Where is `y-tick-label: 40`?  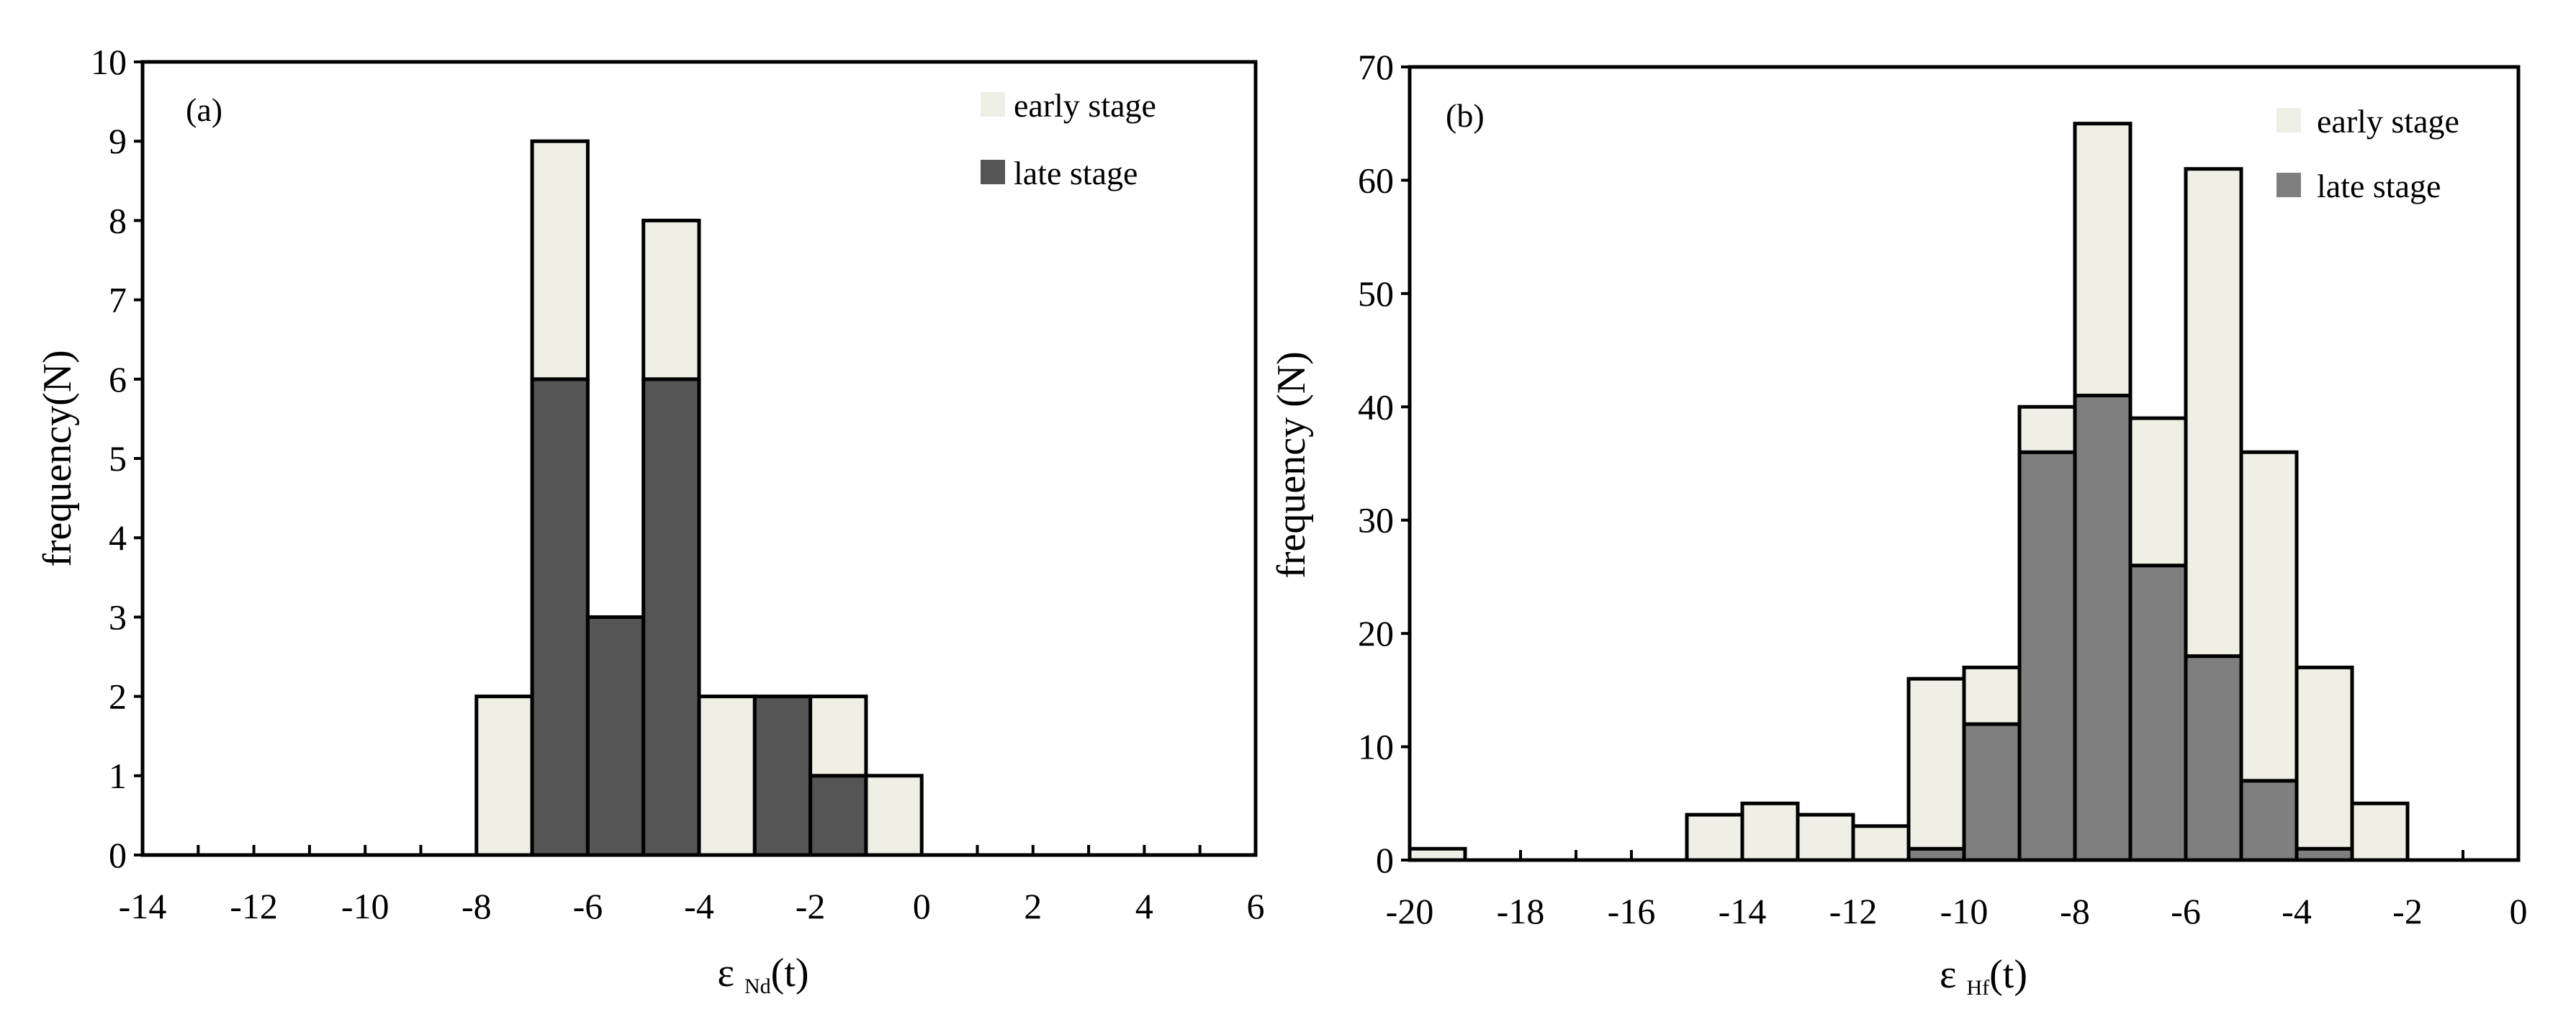
y-tick-label: 40 is located at coordinates (1376, 406).